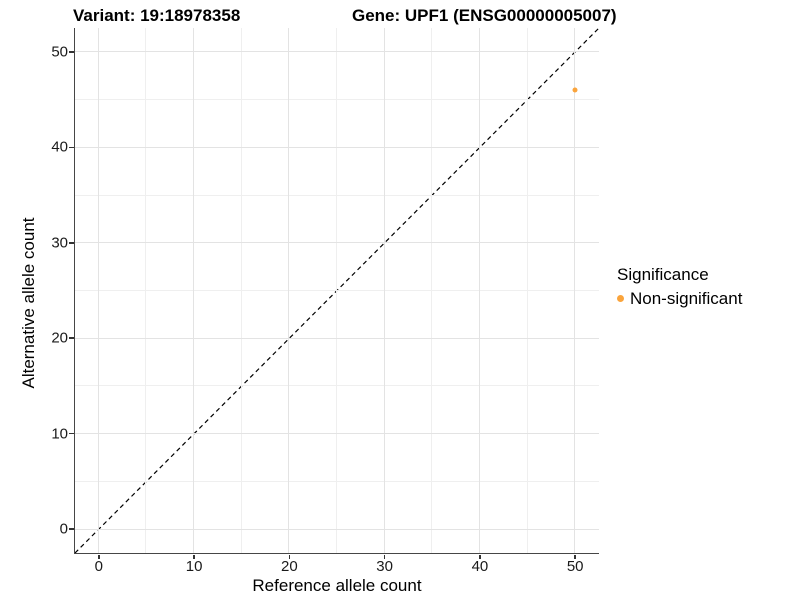  What do you see at coordinates (59, 243) in the screenshot?
I see `y-tick-label: 30` at bounding box center [59, 243].